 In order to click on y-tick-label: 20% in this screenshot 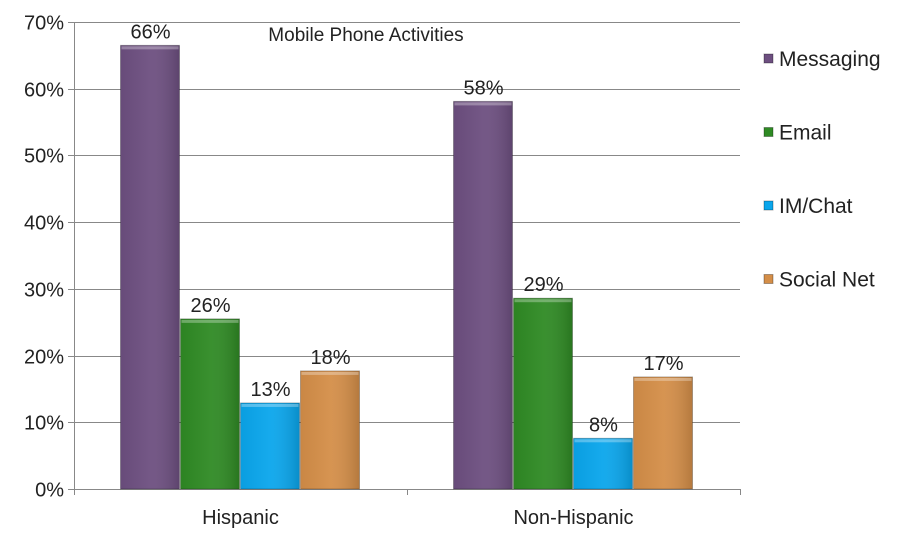, I will do `click(44, 358)`.